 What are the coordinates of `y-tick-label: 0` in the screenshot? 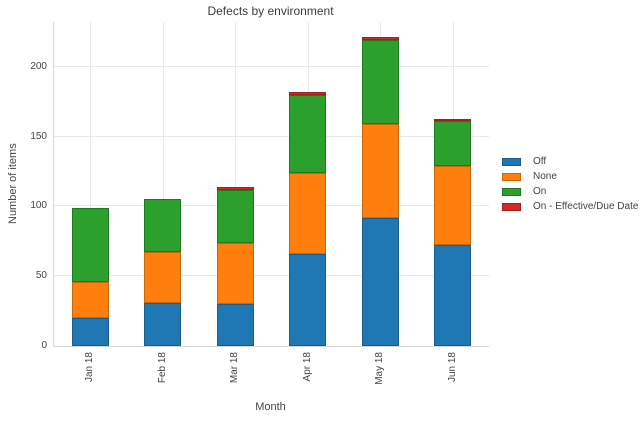 It's located at (44, 345).